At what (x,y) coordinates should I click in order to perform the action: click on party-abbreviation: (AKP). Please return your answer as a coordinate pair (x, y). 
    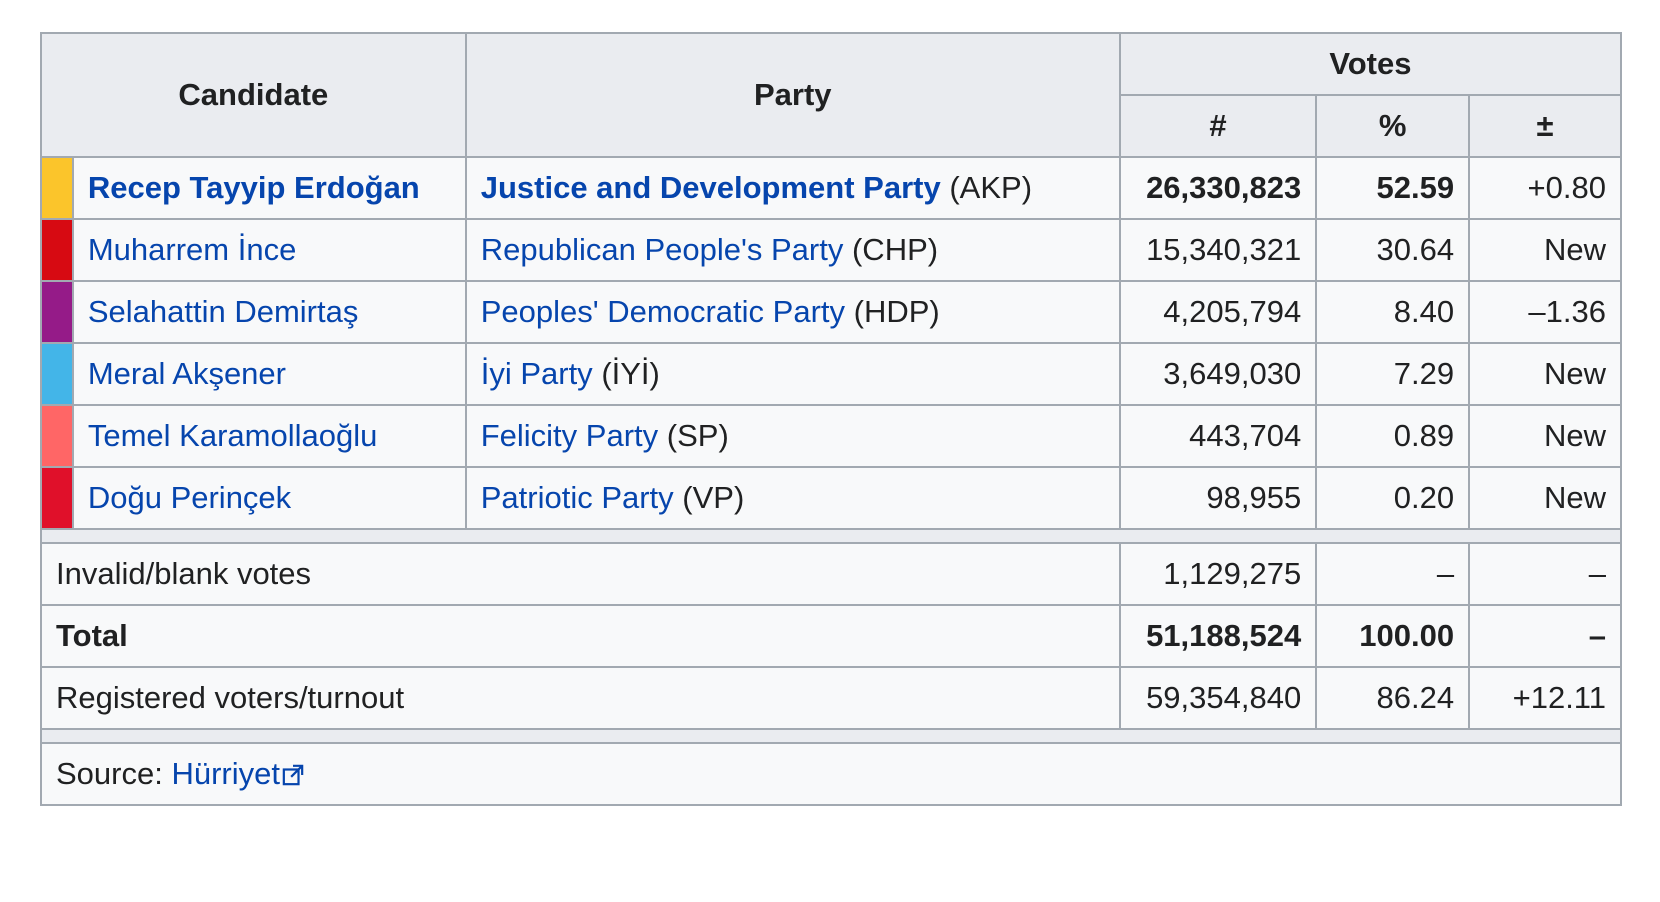
    Looking at the image, I should click on (991, 187).